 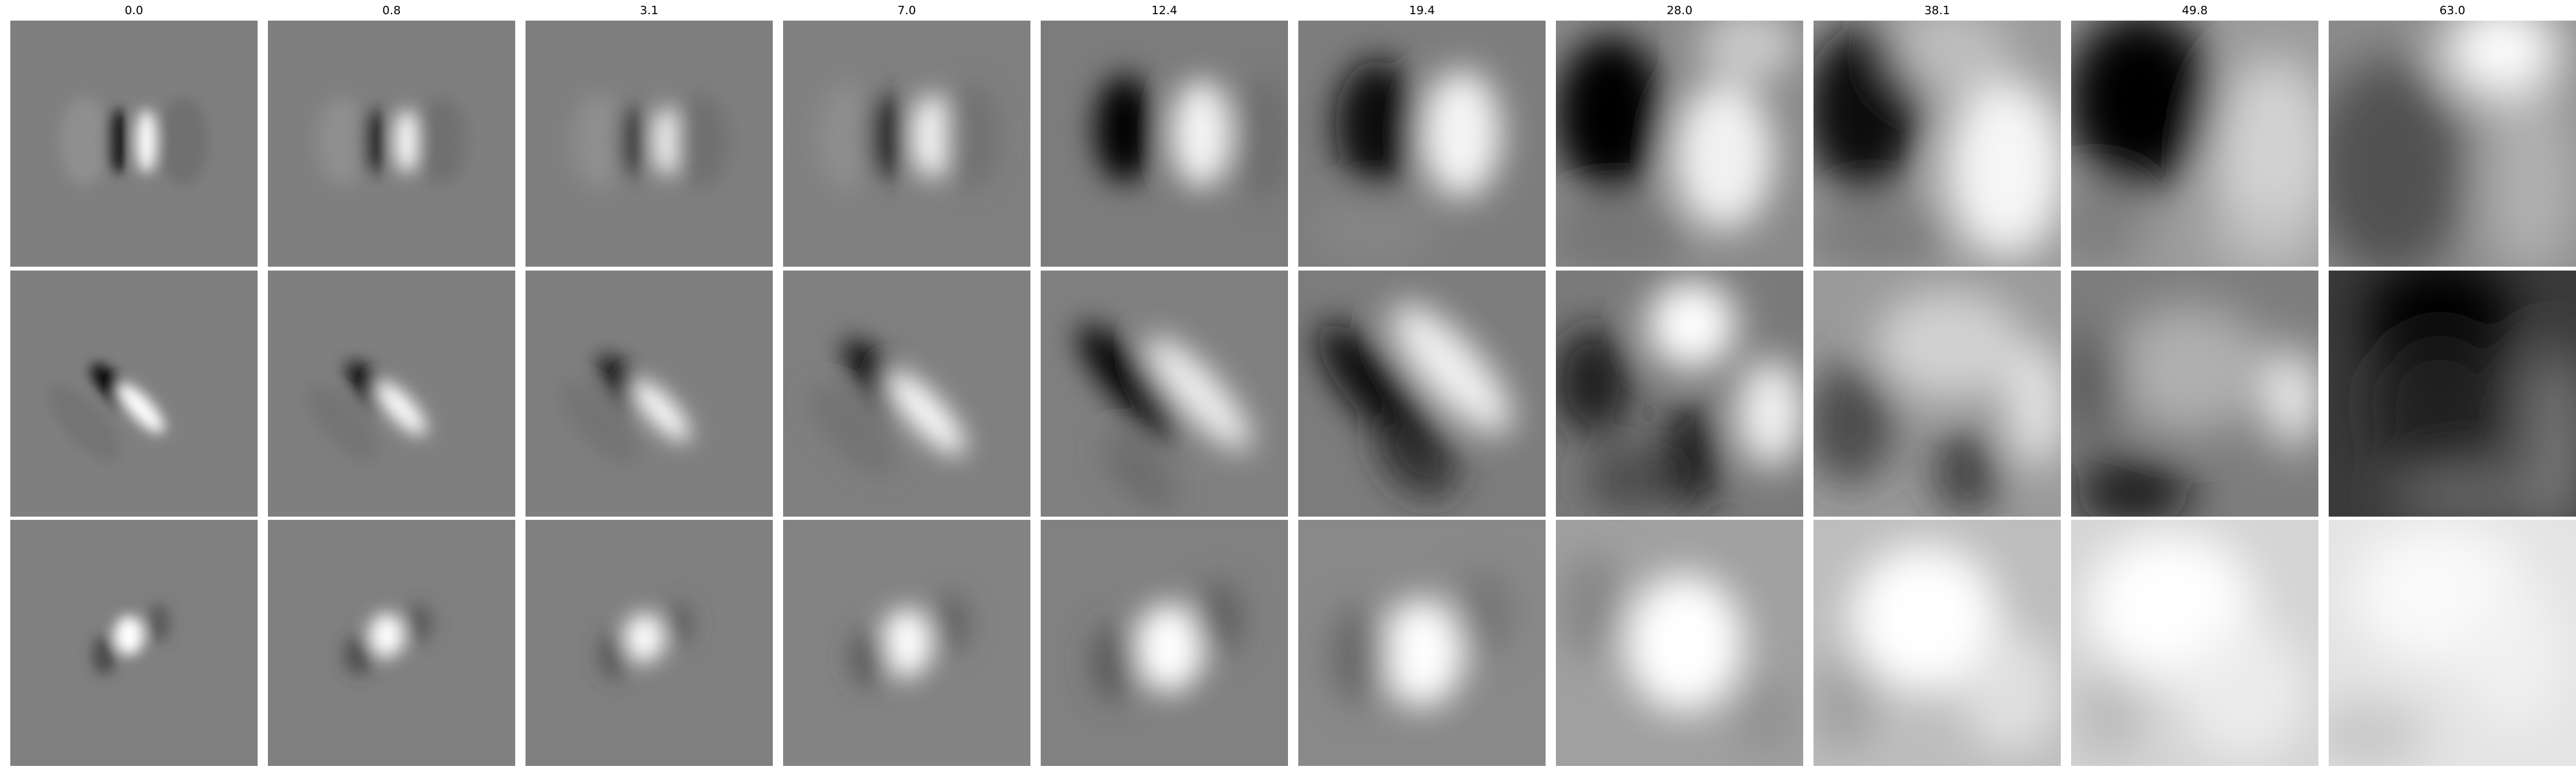 I want to click on filter-row-1-panel-4-image, so click(x=1164, y=144).